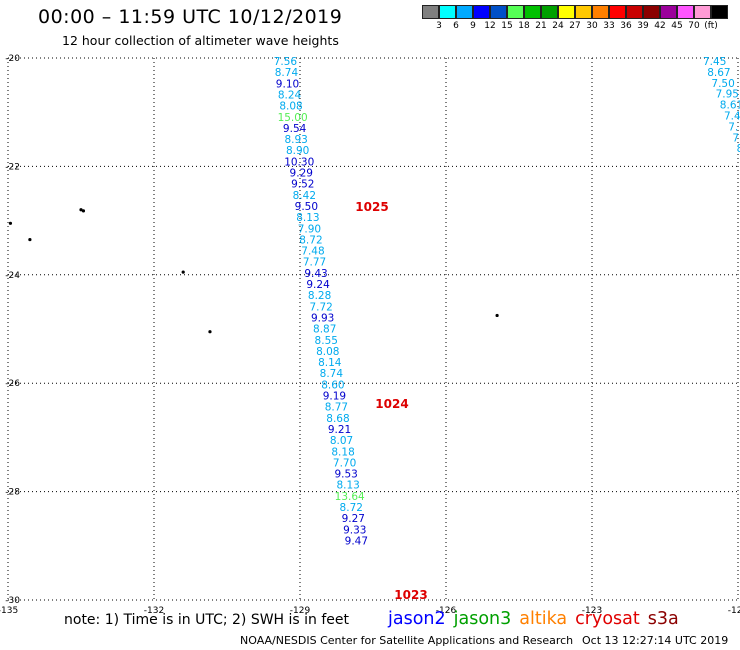 This screenshot has height=650, width=740. Describe the element at coordinates (714, 62) in the screenshot. I see `swh-value-label-edge: 7.45` at that location.